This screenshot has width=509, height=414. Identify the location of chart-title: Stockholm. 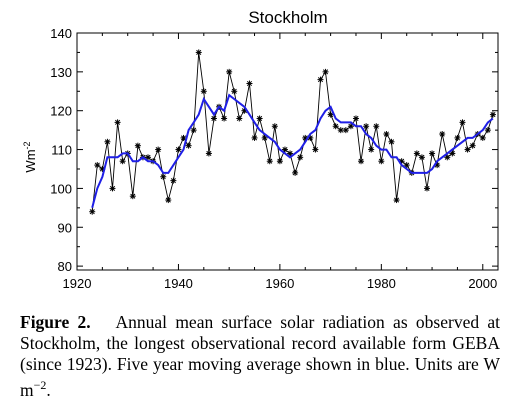
(287, 17).